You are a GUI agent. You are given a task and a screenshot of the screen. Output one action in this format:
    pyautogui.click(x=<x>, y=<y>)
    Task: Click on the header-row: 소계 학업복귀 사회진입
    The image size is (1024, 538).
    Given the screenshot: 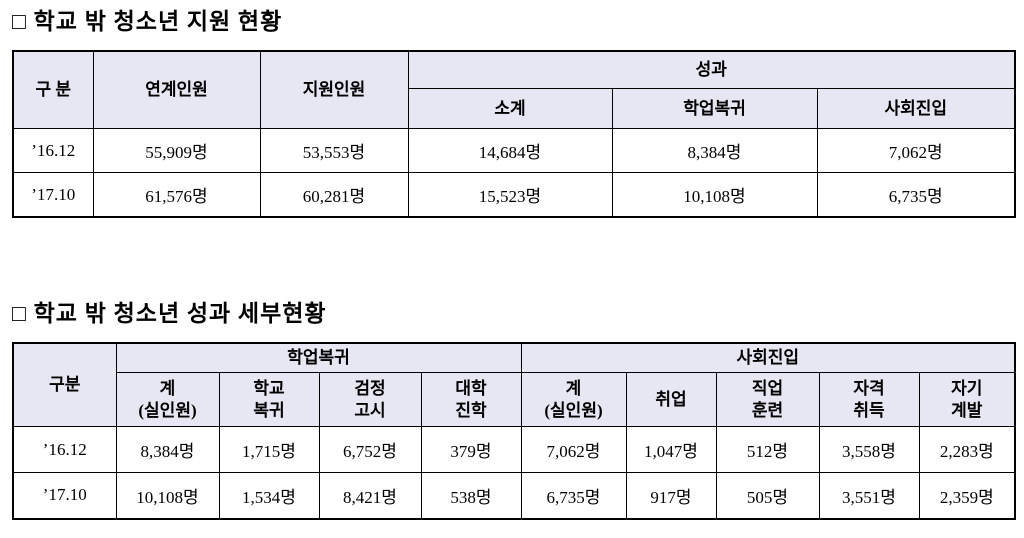 What is the action you would take?
    pyautogui.click(x=514, y=109)
    